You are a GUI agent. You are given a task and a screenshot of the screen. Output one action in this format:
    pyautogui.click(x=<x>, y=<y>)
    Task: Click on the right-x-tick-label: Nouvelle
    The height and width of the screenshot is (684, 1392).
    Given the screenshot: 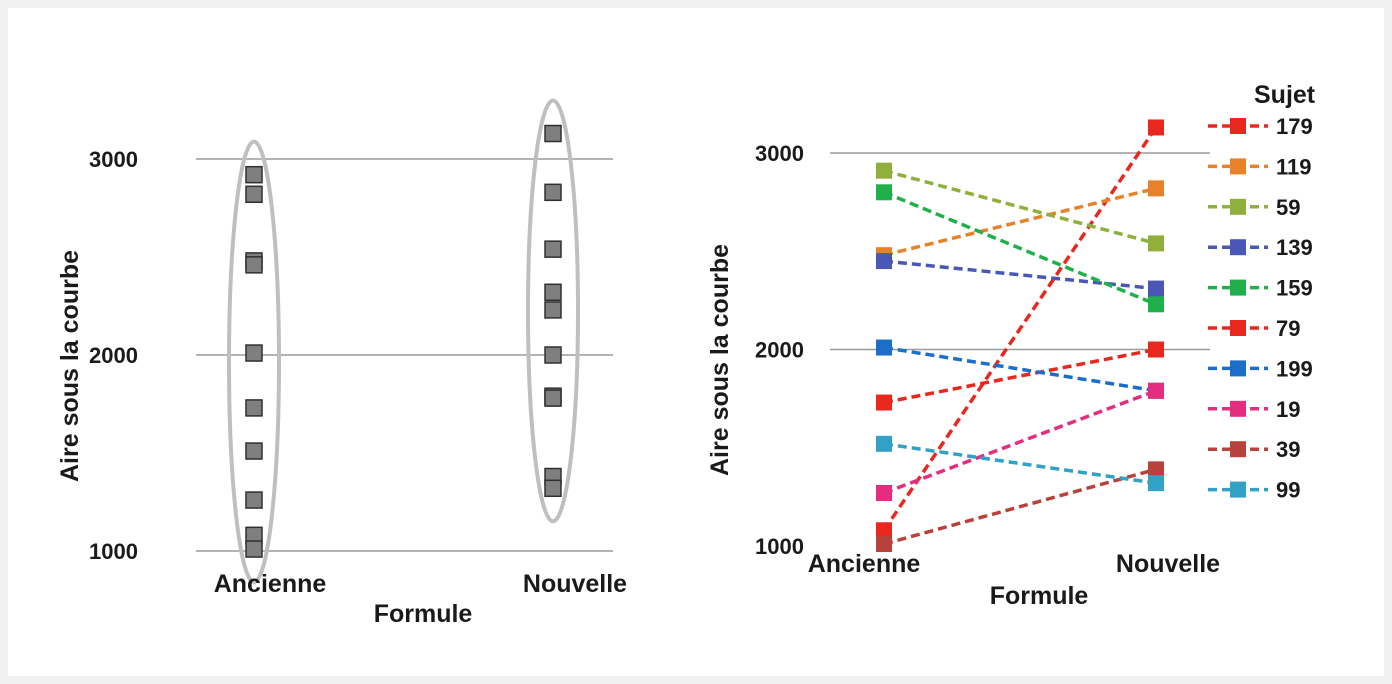 What is the action you would take?
    pyautogui.click(x=1168, y=564)
    